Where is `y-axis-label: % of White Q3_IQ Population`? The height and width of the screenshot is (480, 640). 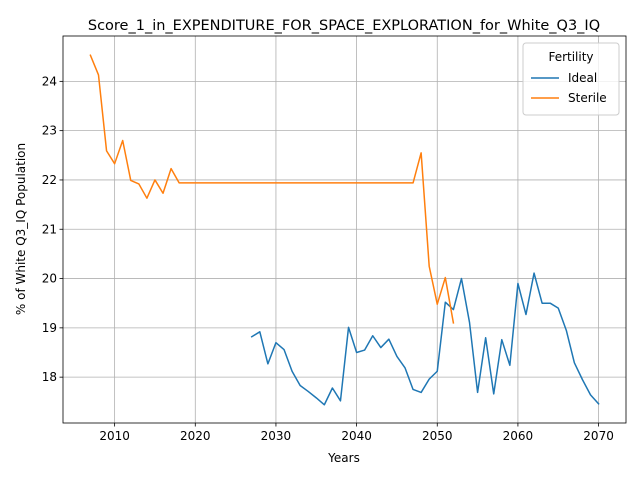 y-axis-label: % of White Q3_IQ Population is located at coordinates (21, 229).